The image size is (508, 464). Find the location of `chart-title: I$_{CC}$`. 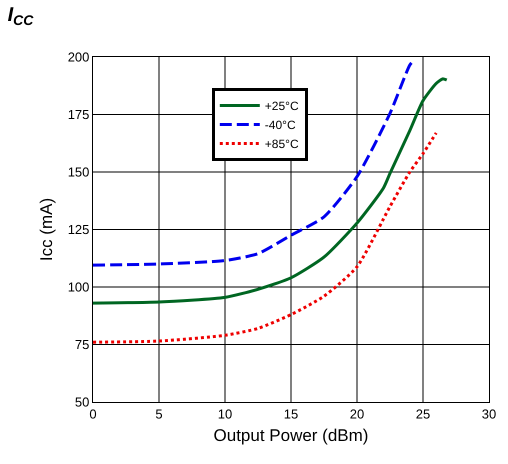

chart-title: I$_{CC}$ is located at coordinates (21, 16).